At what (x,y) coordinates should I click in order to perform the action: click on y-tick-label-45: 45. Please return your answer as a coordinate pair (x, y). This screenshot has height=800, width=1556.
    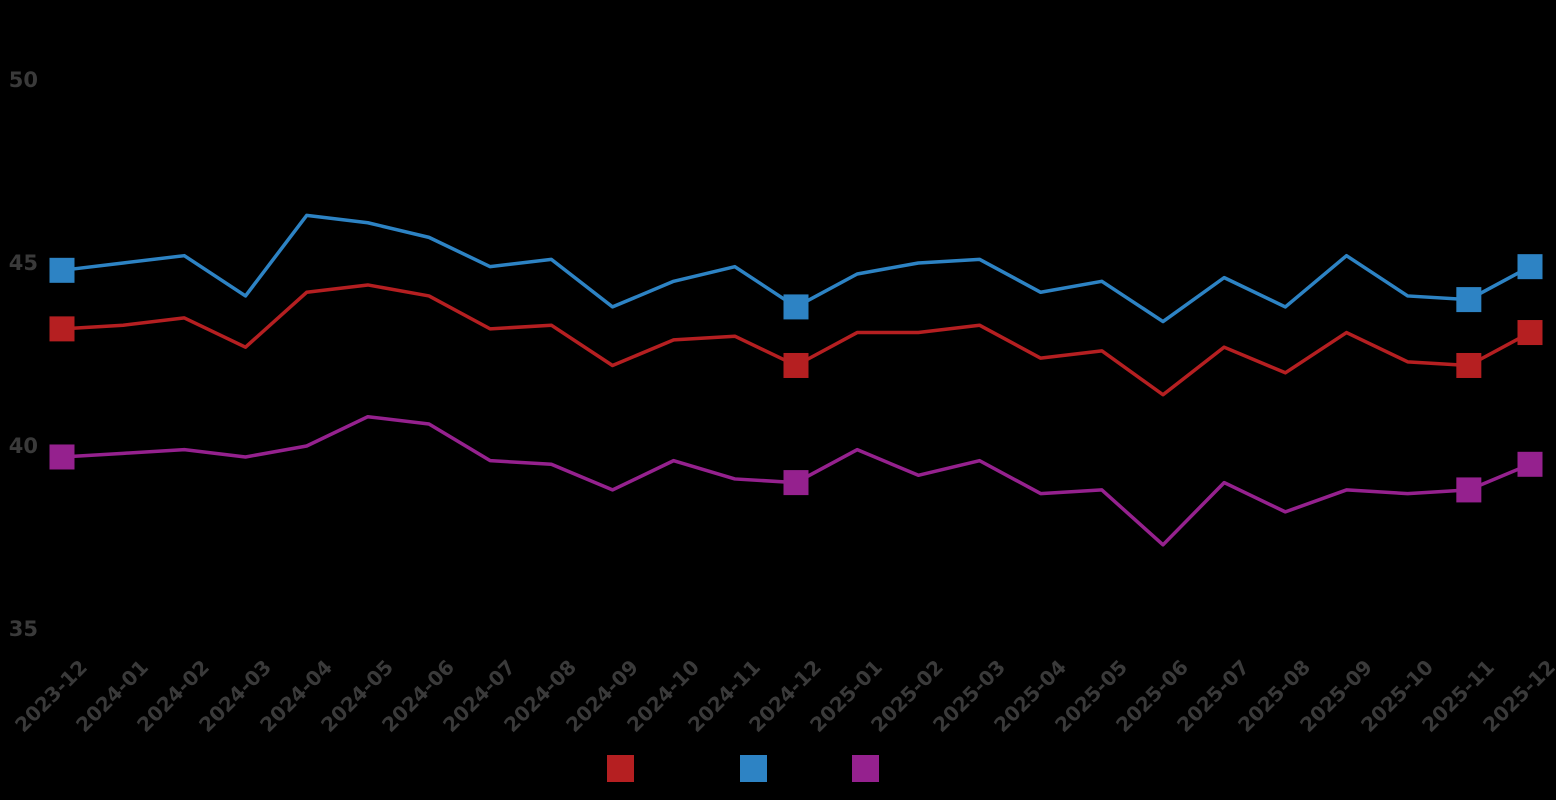
    Looking at the image, I should click on (23, 263).